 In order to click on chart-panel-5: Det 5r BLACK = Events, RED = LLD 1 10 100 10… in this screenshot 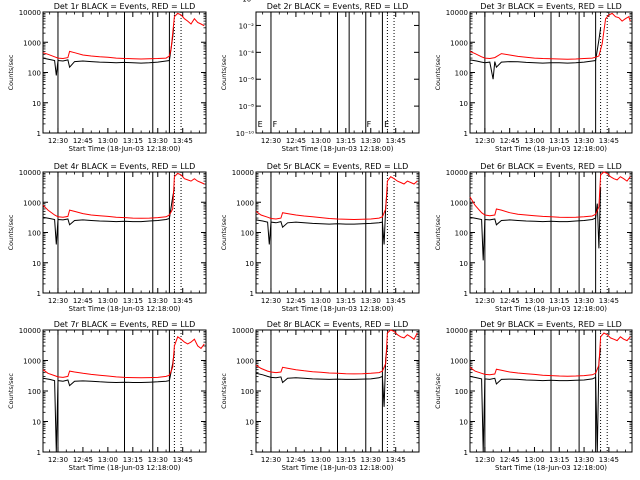, I will do `click(320, 237)`.